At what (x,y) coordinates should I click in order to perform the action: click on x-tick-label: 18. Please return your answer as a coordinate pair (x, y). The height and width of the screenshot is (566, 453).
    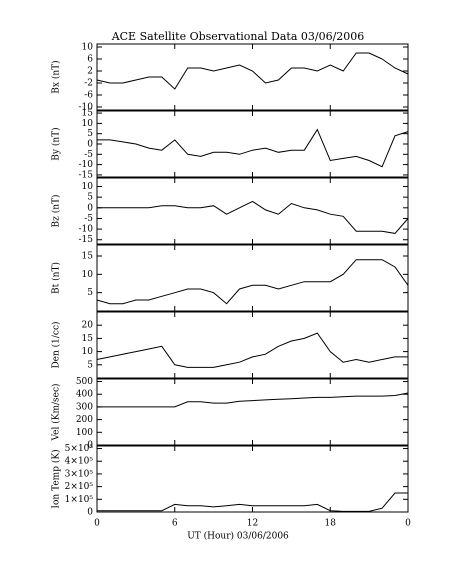
    Looking at the image, I should click on (331, 524).